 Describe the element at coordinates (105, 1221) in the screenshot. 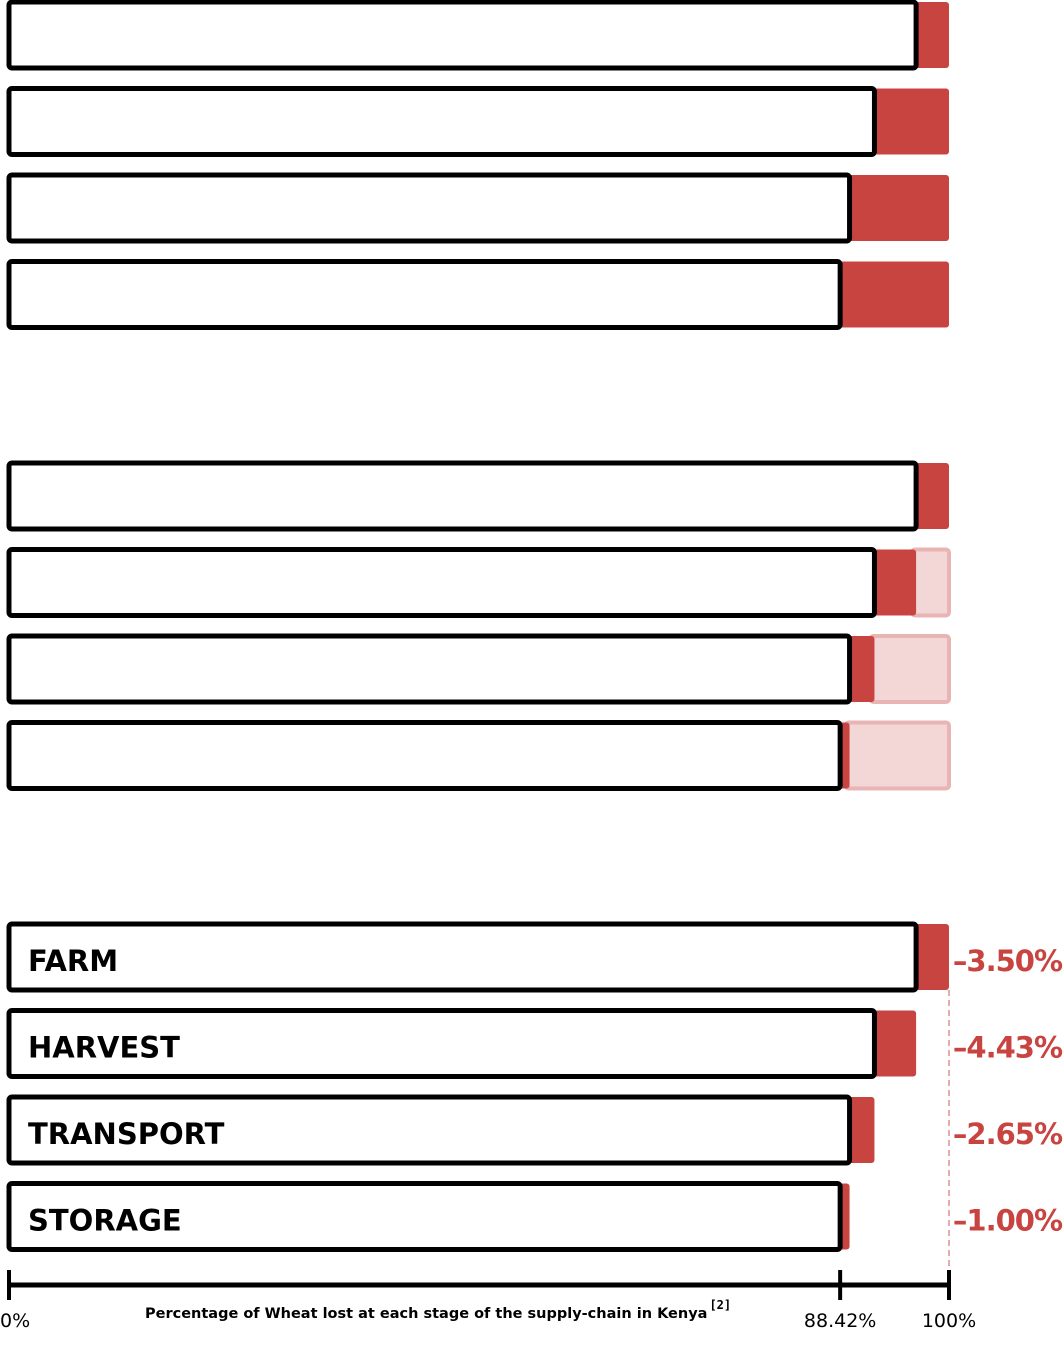

I see `stage-label-storage: STORAGE` at that location.